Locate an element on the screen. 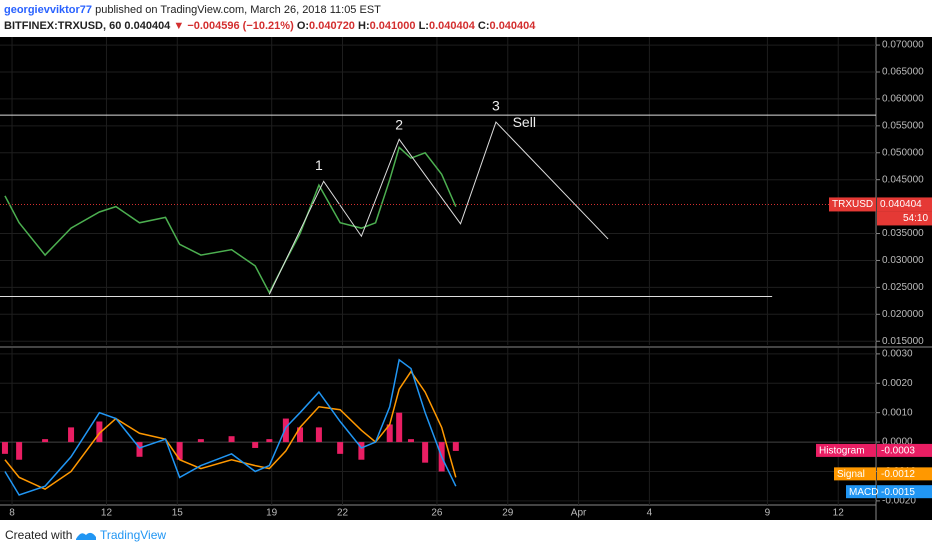 Image resolution: width=932 pixels, height=550 pixels. y-tick-label: 0.015000 is located at coordinates (903, 341).